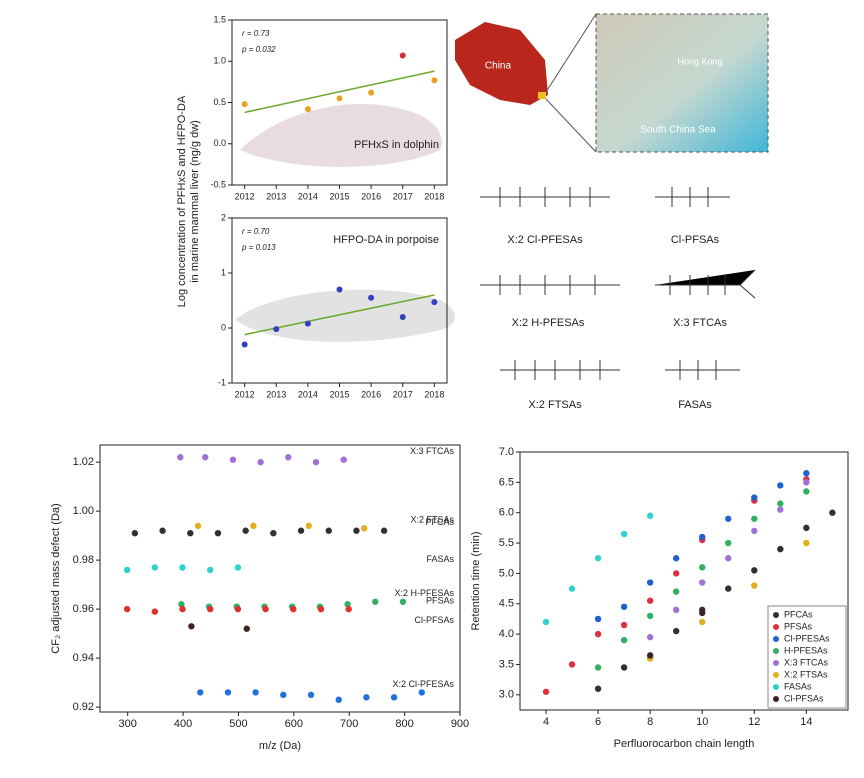  I want to click on x-tick-label: 2017, so click(403, 394).